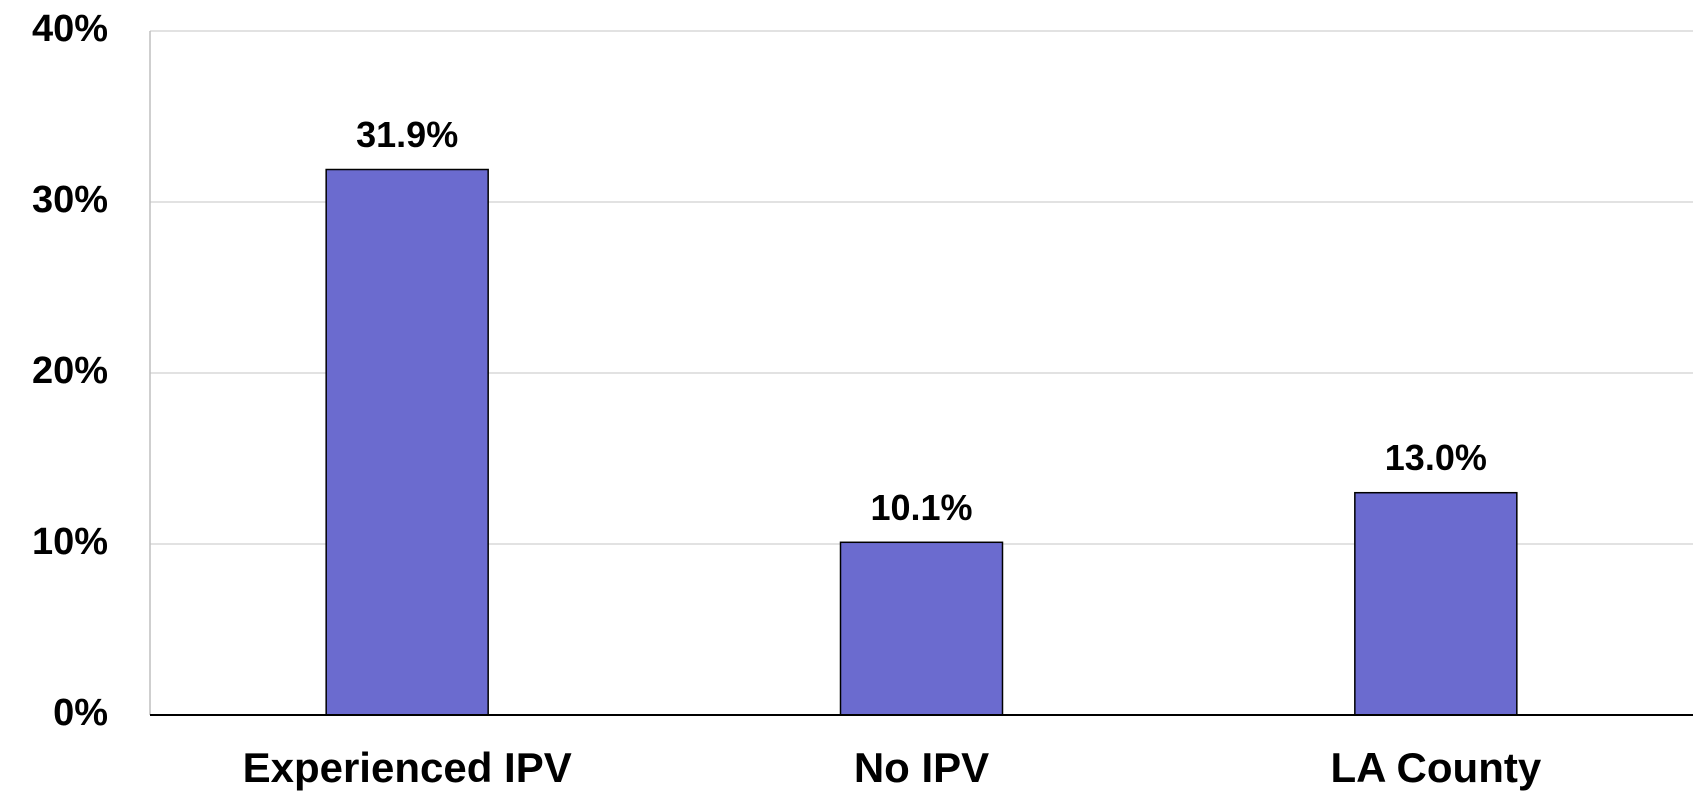 The image size is (1698, 795). I want to click on y-tick-label: 30%, so click(70, 200).